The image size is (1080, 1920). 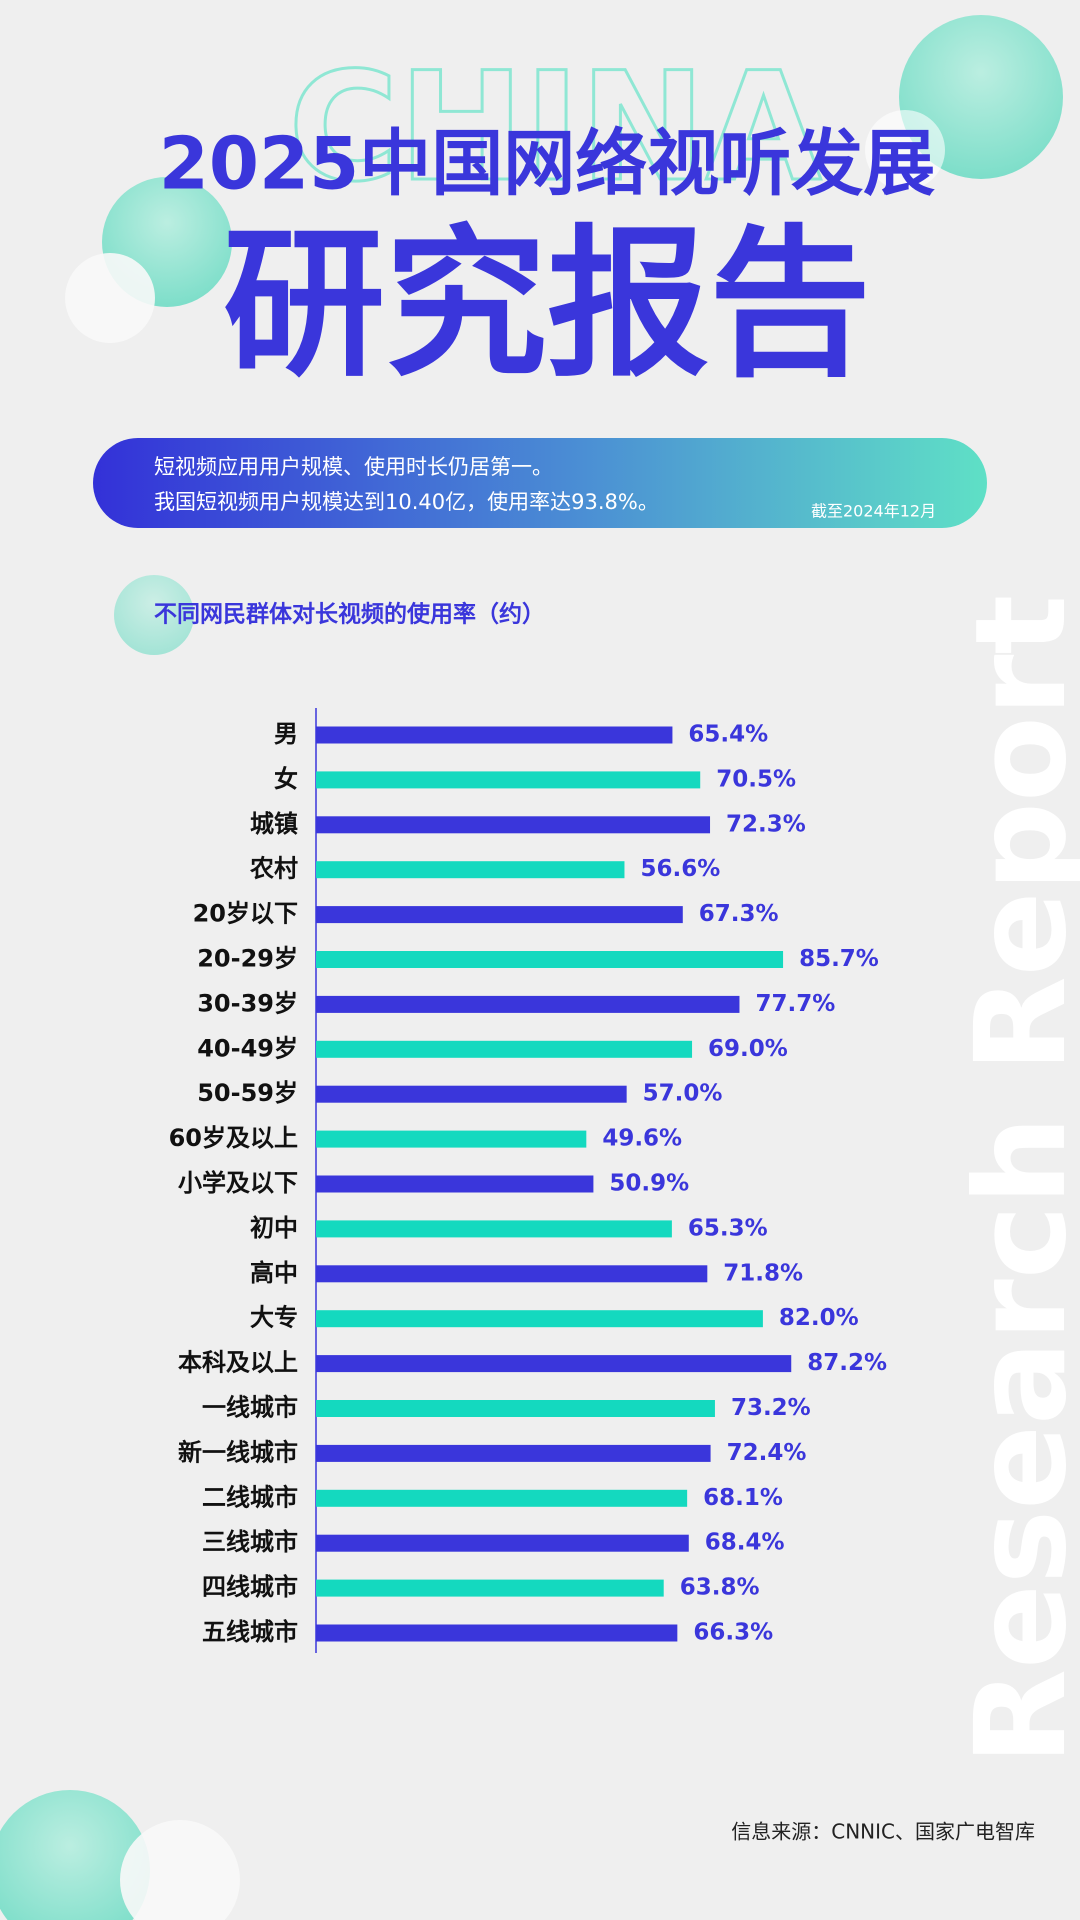 I want to click on title: 2025中国网络视听发展, so click(x=547, y=164).